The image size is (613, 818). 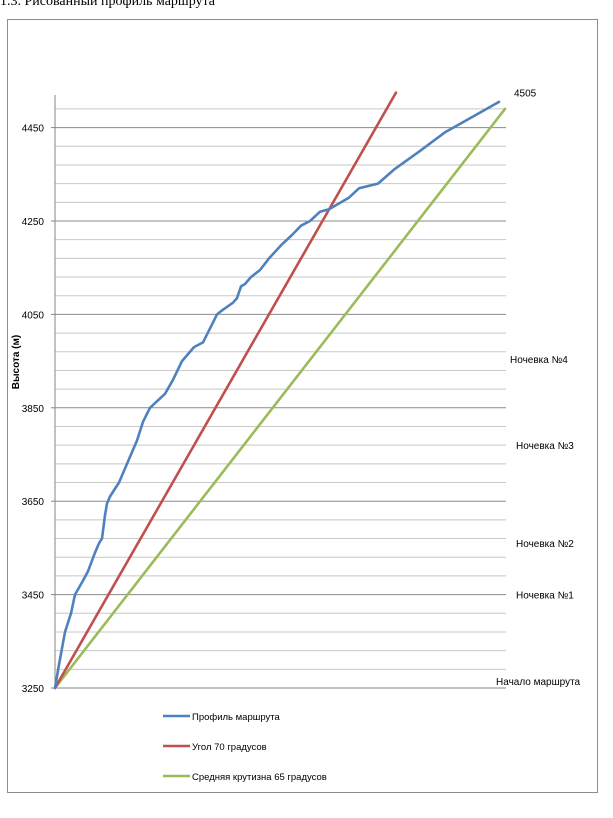 I want to click on legend-label: Профиль маршрута, so click(x=236, y=717).